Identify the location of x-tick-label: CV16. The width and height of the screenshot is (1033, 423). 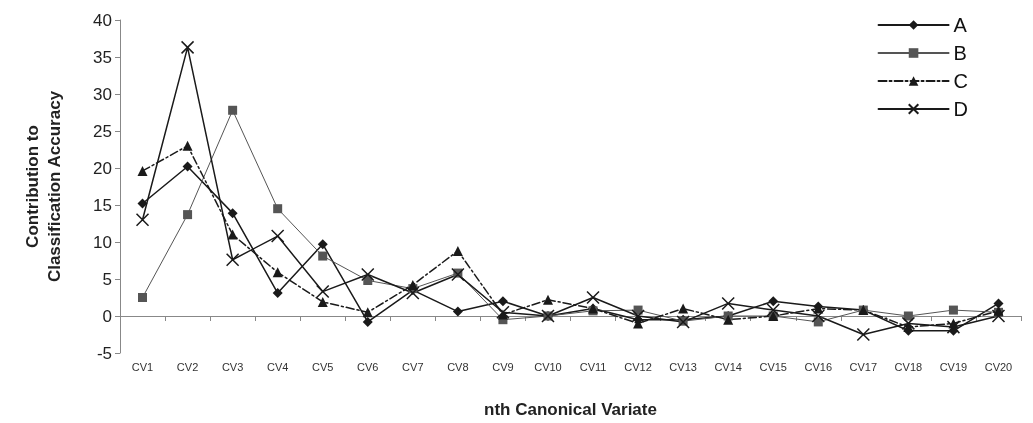
(818, 366).